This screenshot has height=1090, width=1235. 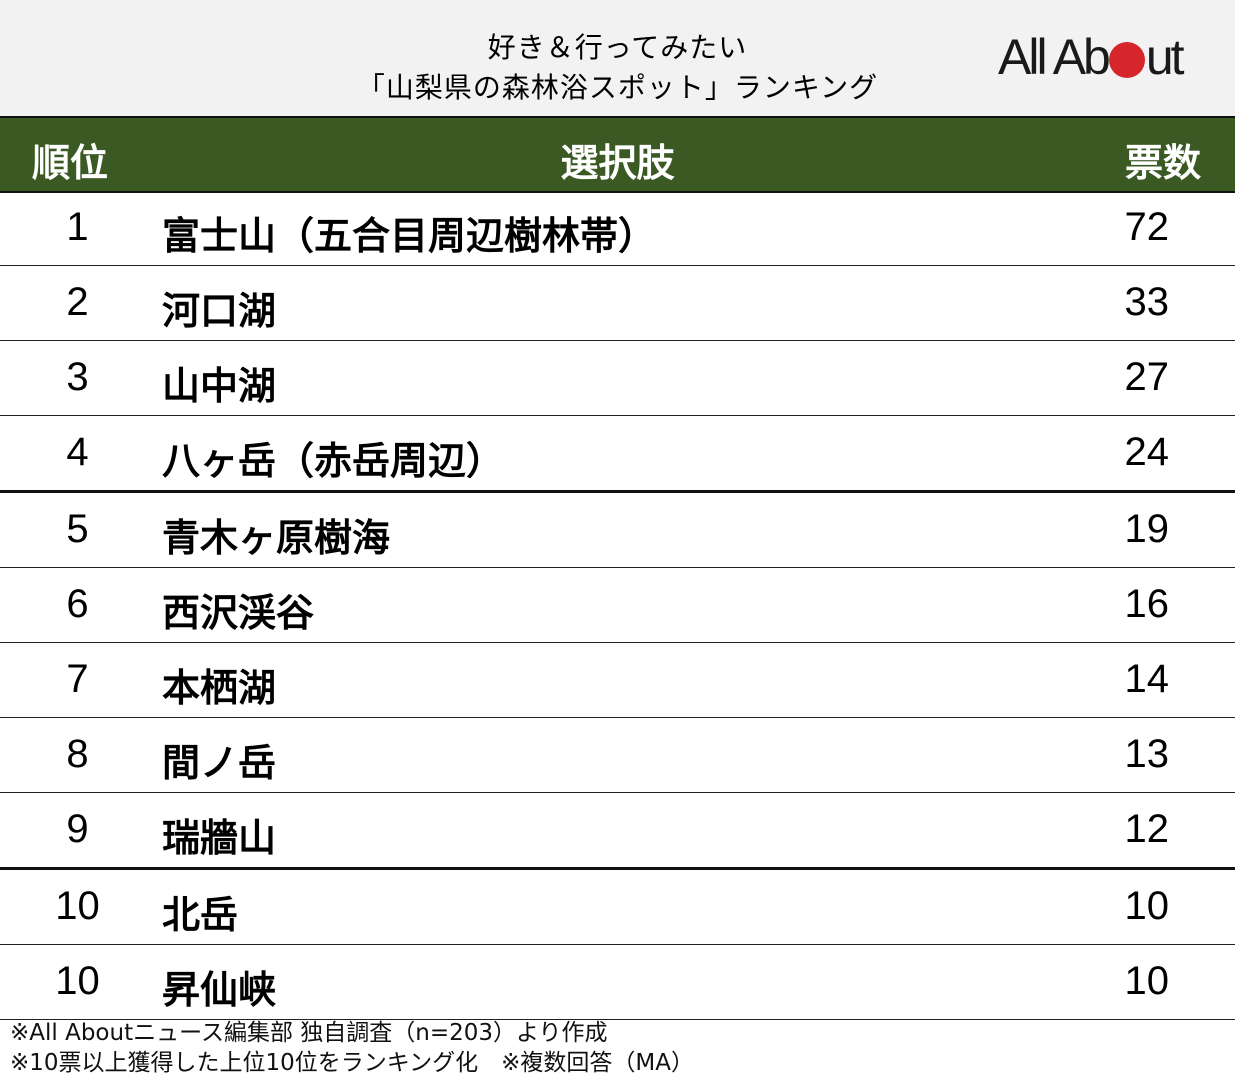 What do you see at coordinates (77, 604) in the screenshot?
I see `rank-cell: 6` at bounding box center [77, 604].